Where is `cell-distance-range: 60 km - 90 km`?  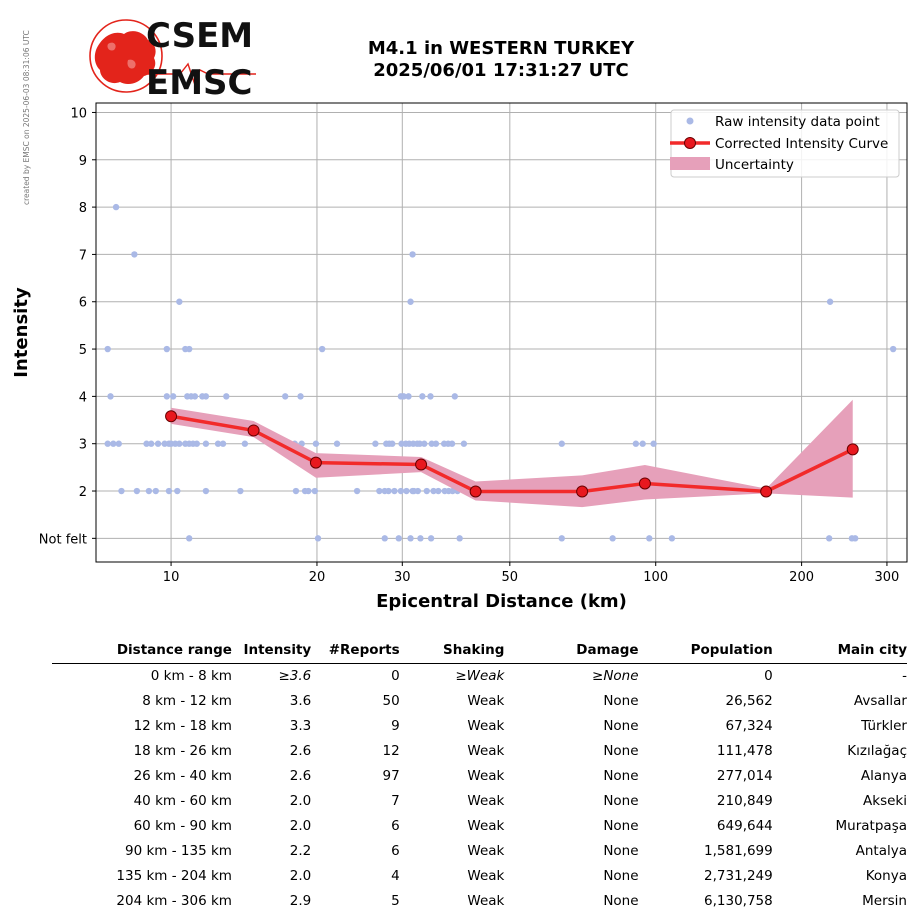 cell-distance-range: 60 km - 90 km is located at coordinates (182, 826).